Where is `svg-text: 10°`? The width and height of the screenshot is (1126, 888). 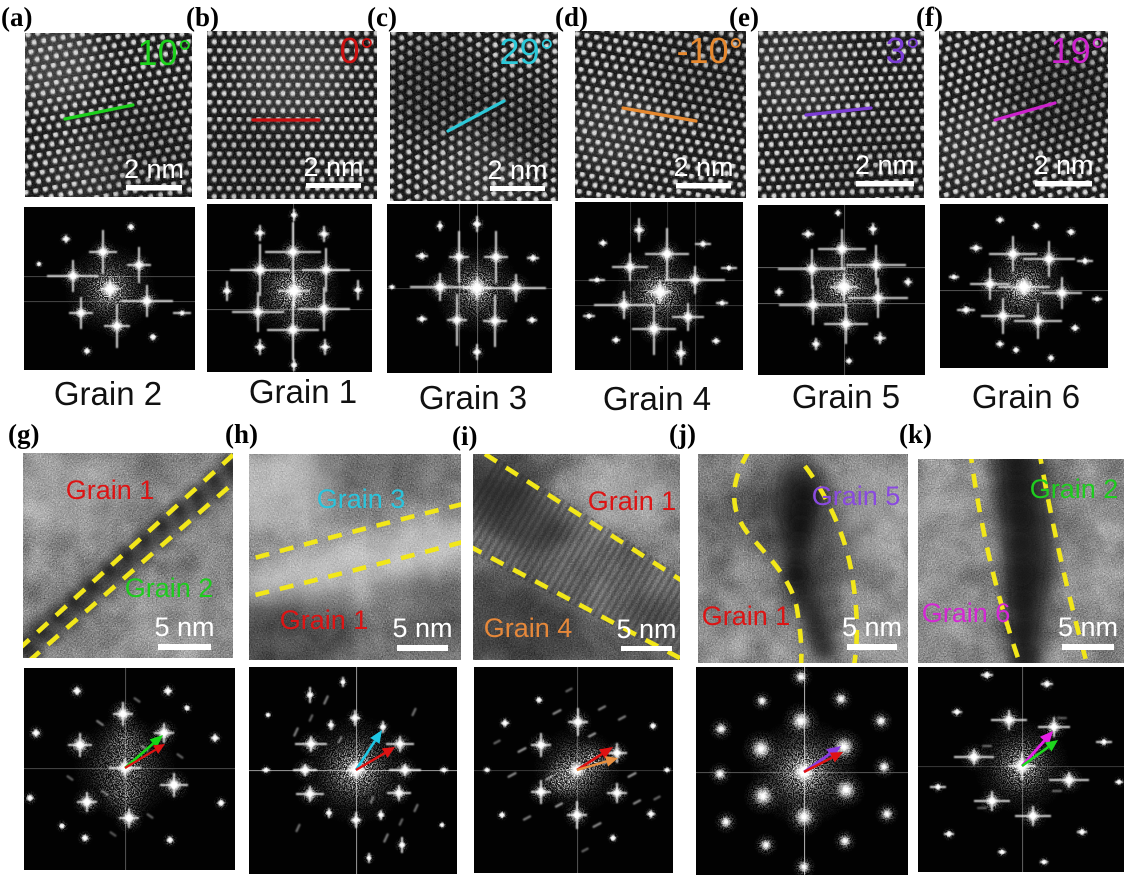
svg-text: 10° is located at coordinates (165, 53).